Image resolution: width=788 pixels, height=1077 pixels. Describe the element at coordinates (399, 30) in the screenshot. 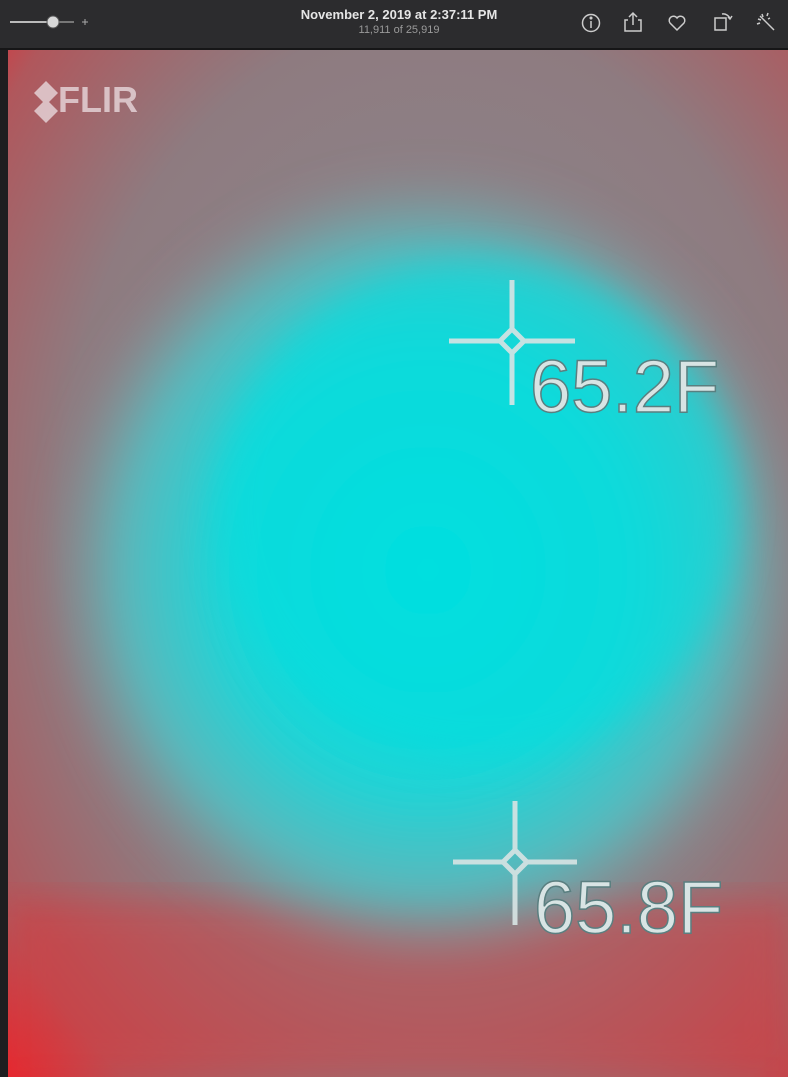

I see `photo-count: 11,911 of 25,919` at that location.